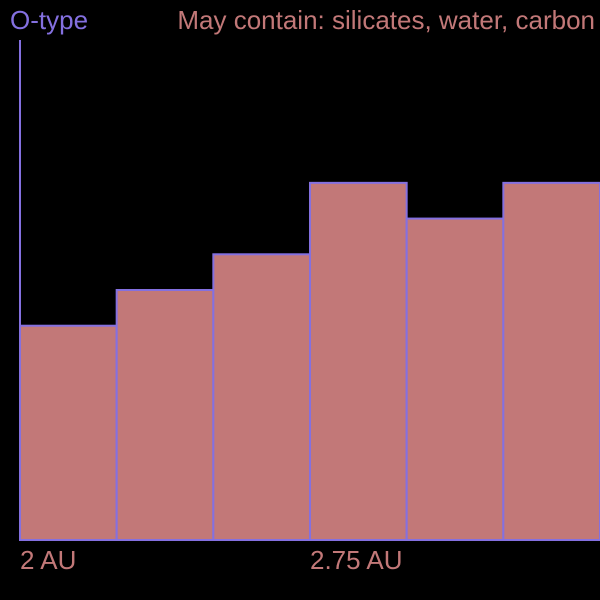 Image resolution: width=600 pixels, height=600 pixels. What do you see at coordinates (48, 560) in the screenshot?
I see `x-tick-label: 2 AU` at bounding box center [48, 560].